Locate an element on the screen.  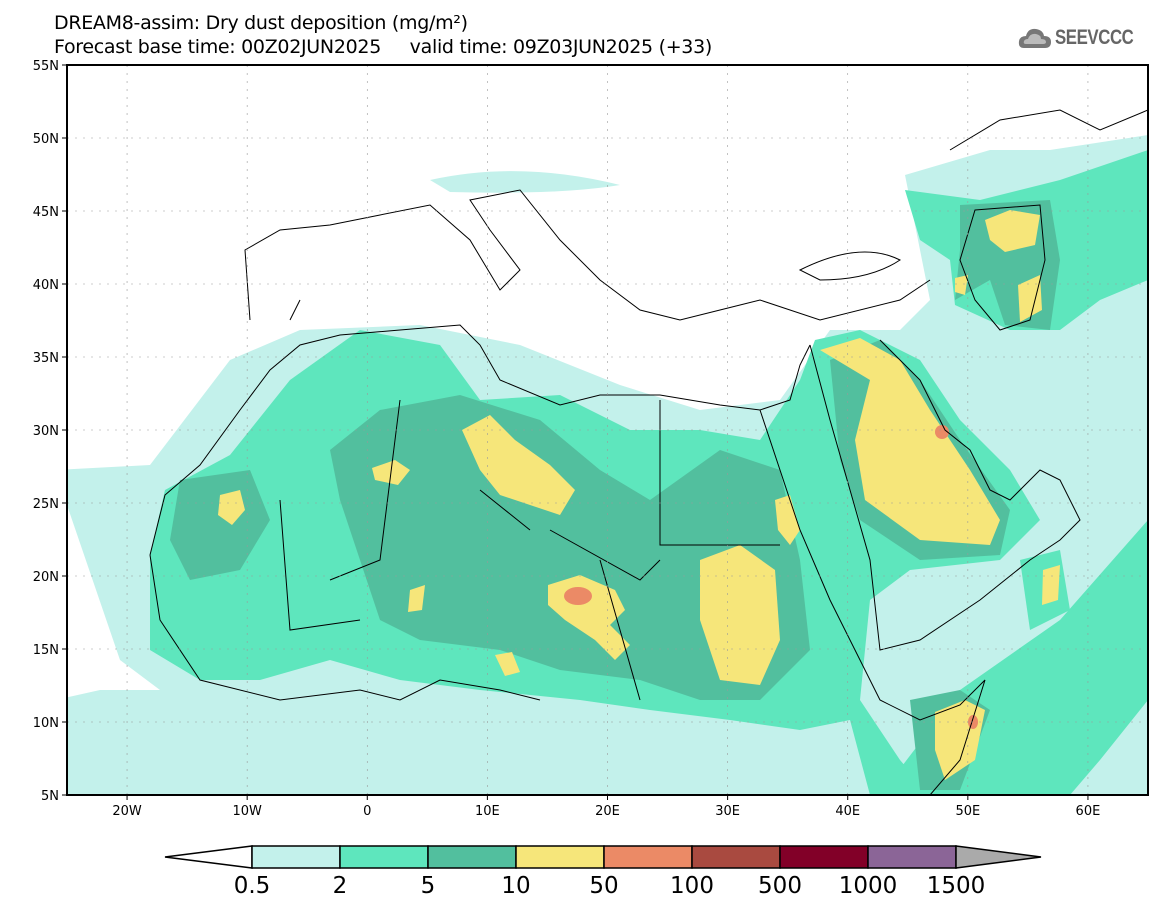
colorbar-label: 0.5 is located at coordinates (252, 886).